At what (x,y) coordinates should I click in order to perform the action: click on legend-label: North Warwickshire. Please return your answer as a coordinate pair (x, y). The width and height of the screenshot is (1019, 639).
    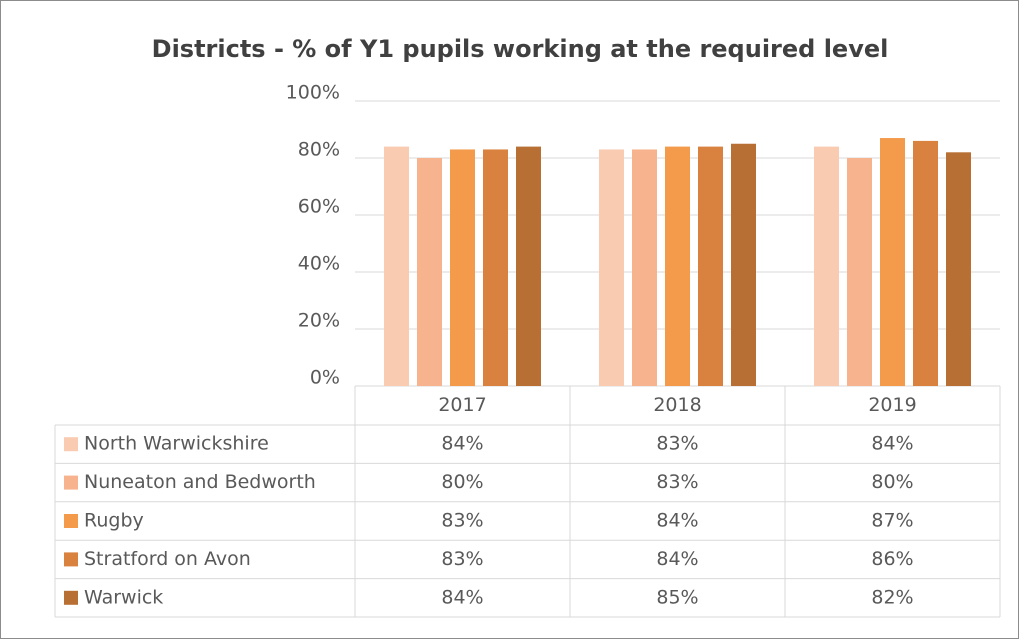
    Looking at the image, I should click on (176, 444).